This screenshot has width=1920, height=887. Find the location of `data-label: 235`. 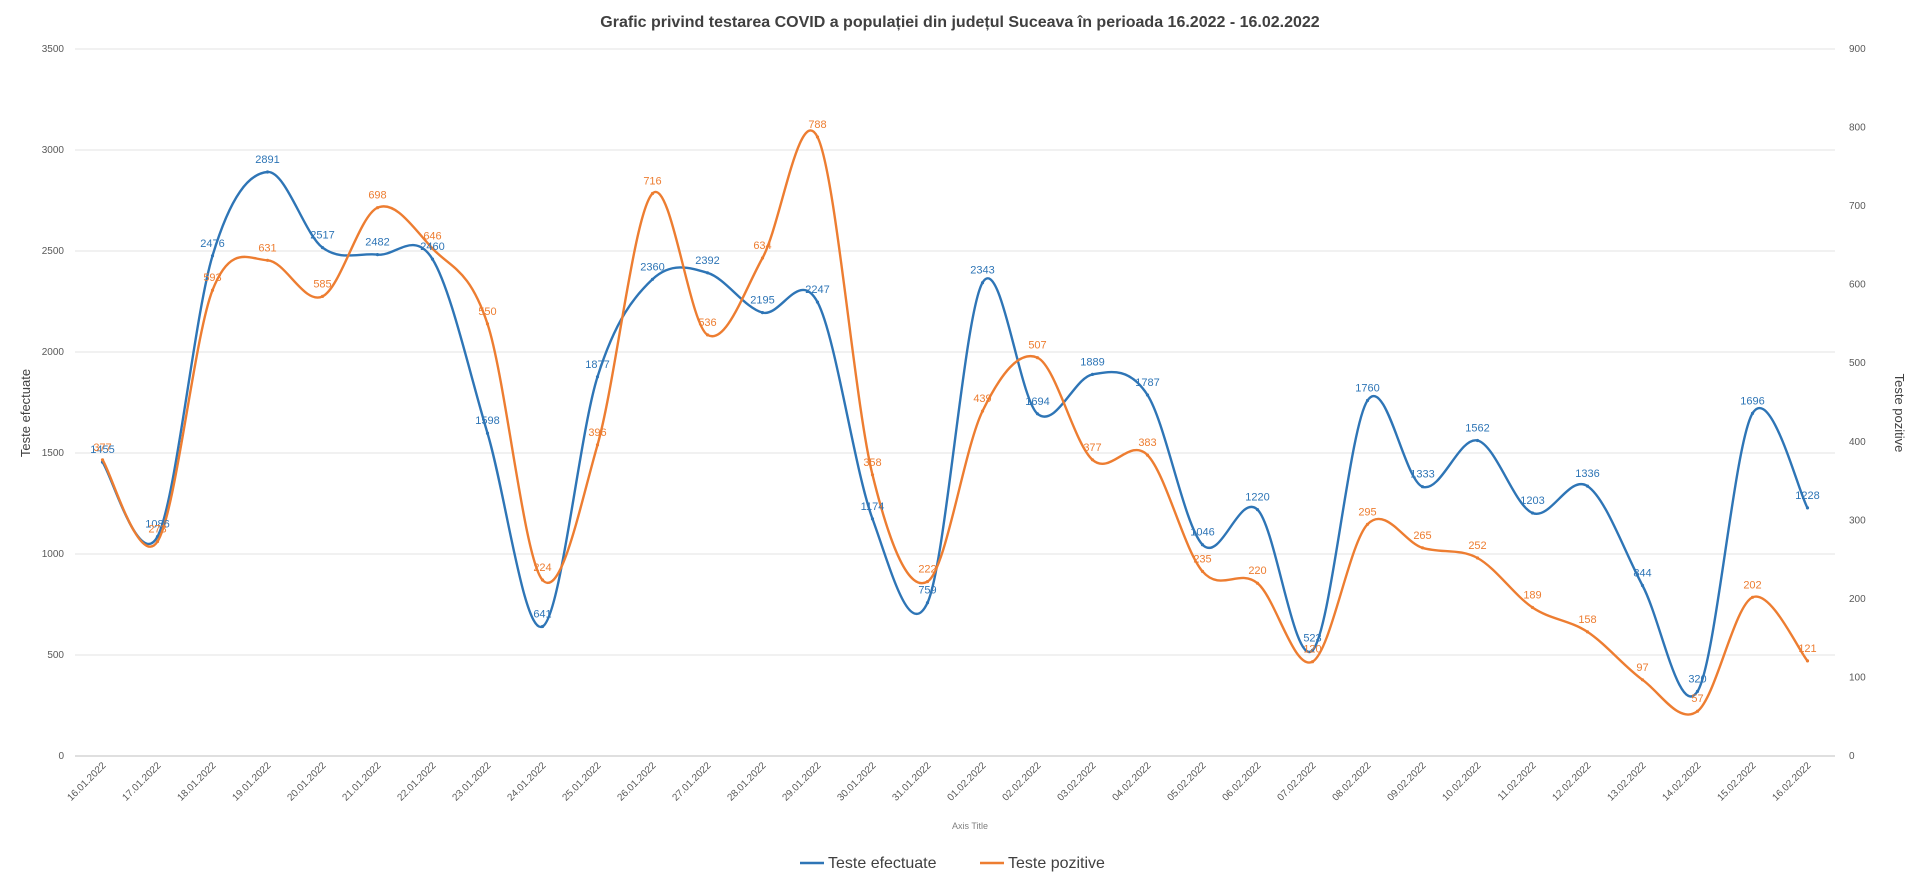

data-label: 235 is located at coordinates (1202, 559).